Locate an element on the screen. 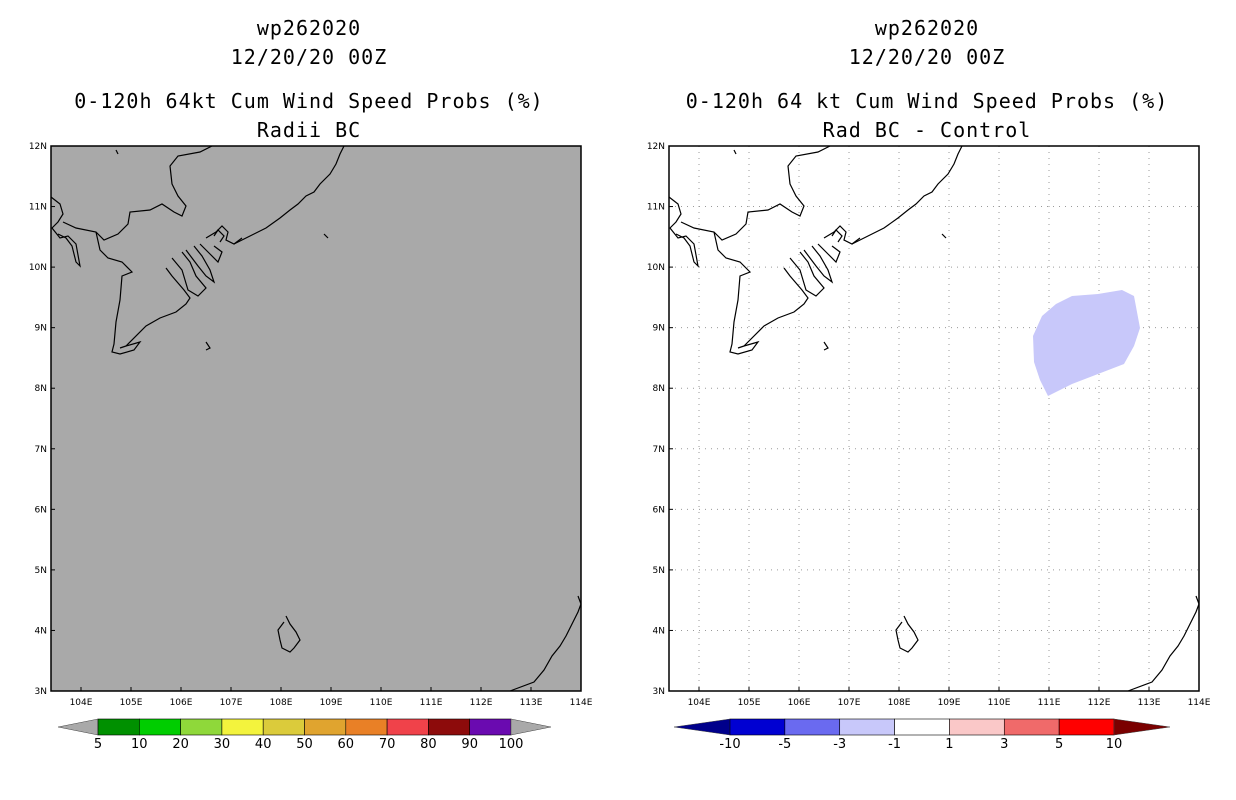 Image resolution: width=1236 pixels, height=800 pixels. colorbar: 5 10 20 30 40 50 60 70 80 90 100 is located at coordinates (304, 735).